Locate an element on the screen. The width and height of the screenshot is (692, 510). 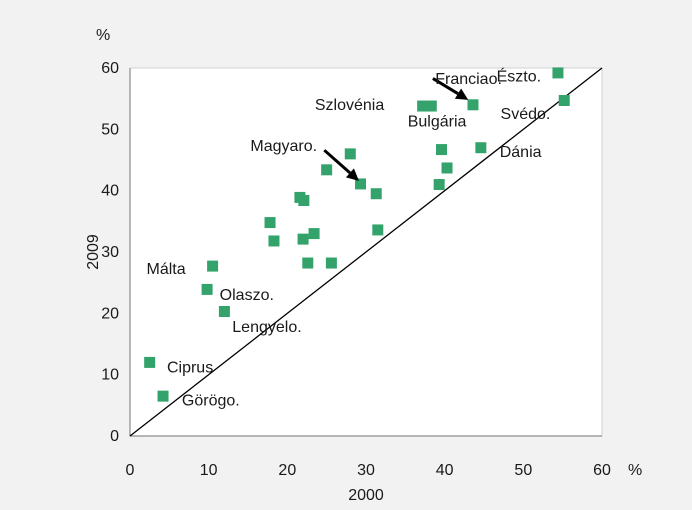
y-tick-label: 50 is located at coordinates (110, 129).